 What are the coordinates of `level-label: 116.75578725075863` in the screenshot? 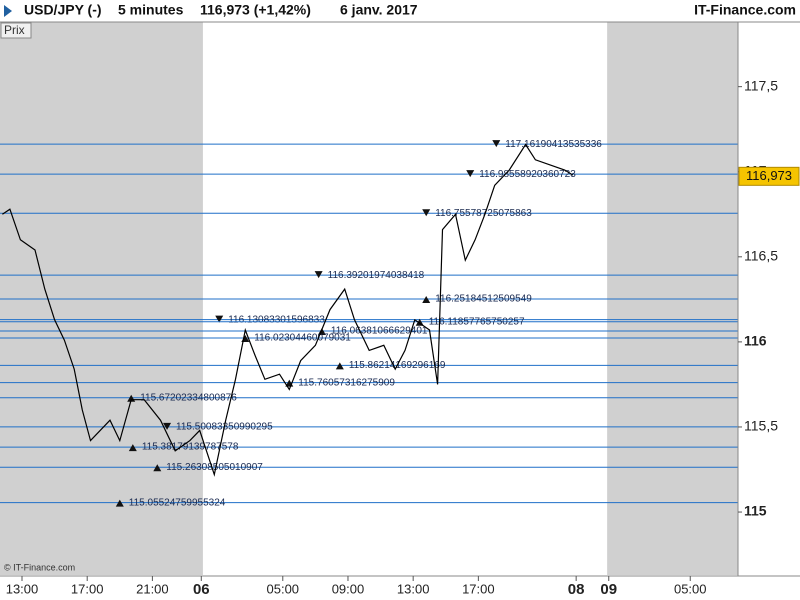 It's located at (483, 213).